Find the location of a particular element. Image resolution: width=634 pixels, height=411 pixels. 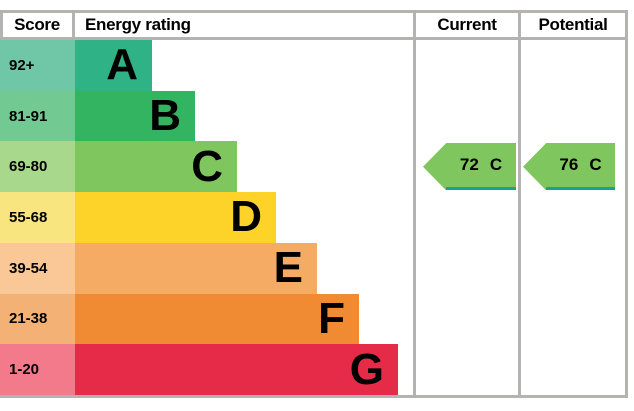

potential-rating-arrow: 76 C is located at coordinates (569, 167).